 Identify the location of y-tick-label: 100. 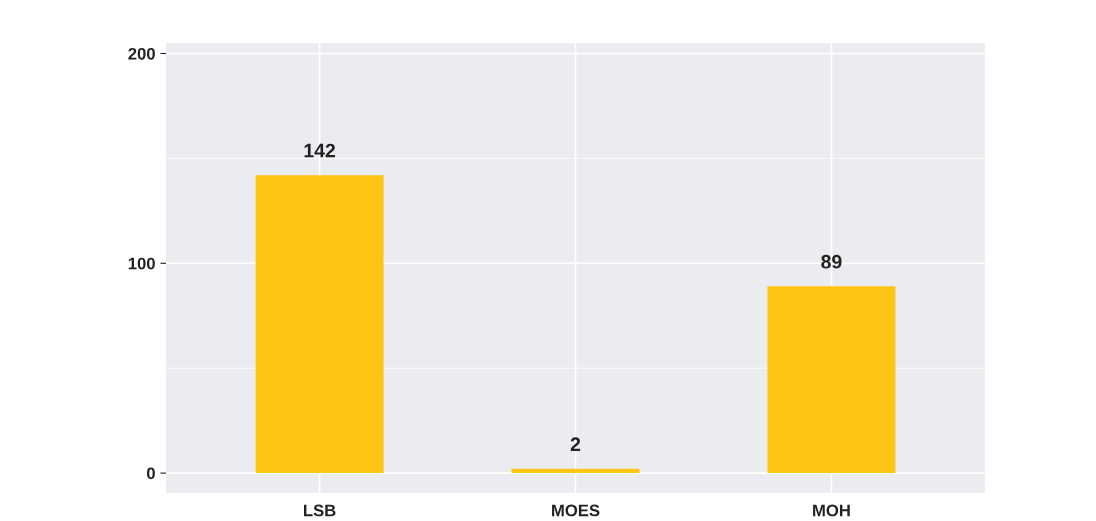
(141, 263).